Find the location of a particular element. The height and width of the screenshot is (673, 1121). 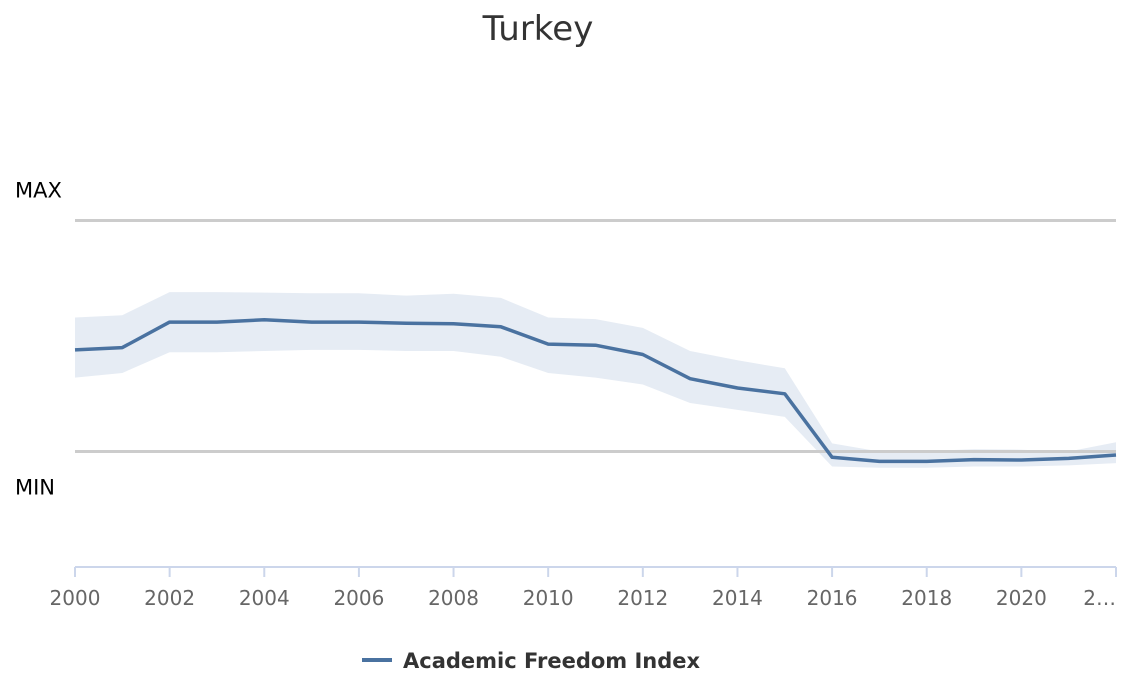

x-tick-label: 2014 is located at coordinates (737, 598).